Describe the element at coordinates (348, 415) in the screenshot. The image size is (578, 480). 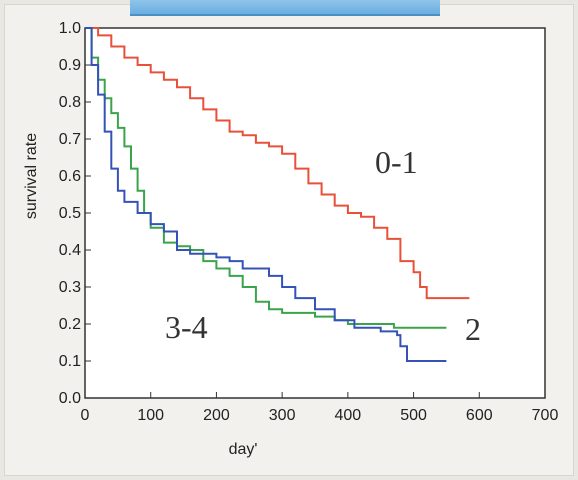
I see `x-tick-label: 400` at that location.